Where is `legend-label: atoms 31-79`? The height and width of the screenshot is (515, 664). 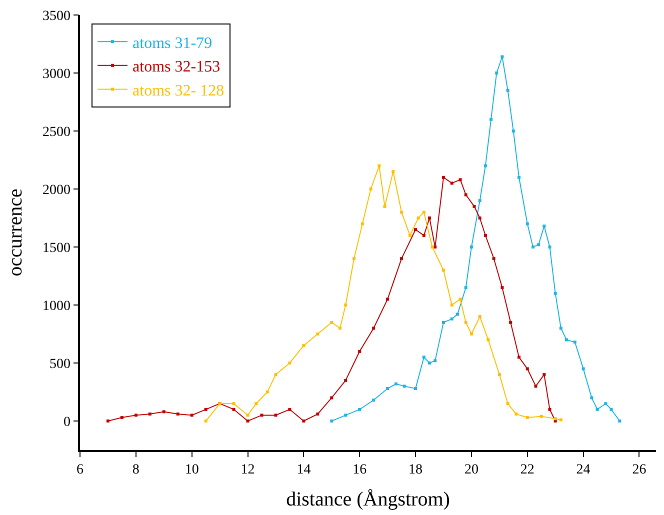 legend-label: atoms 31-79 is located at coordinates (172, 43).